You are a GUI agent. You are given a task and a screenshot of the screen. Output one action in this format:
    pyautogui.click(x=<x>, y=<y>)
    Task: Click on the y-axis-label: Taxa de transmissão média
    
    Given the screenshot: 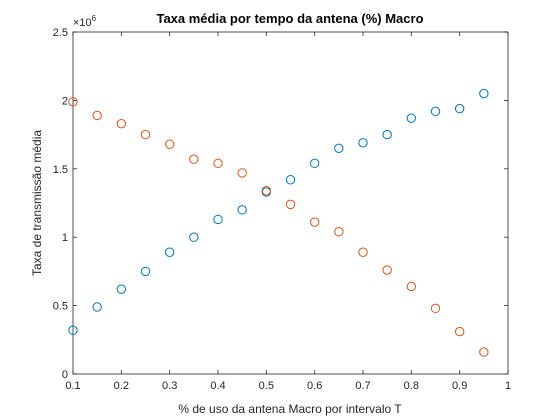 What is the action you would take?
    pyautogui.click(x=37, y=203)
    